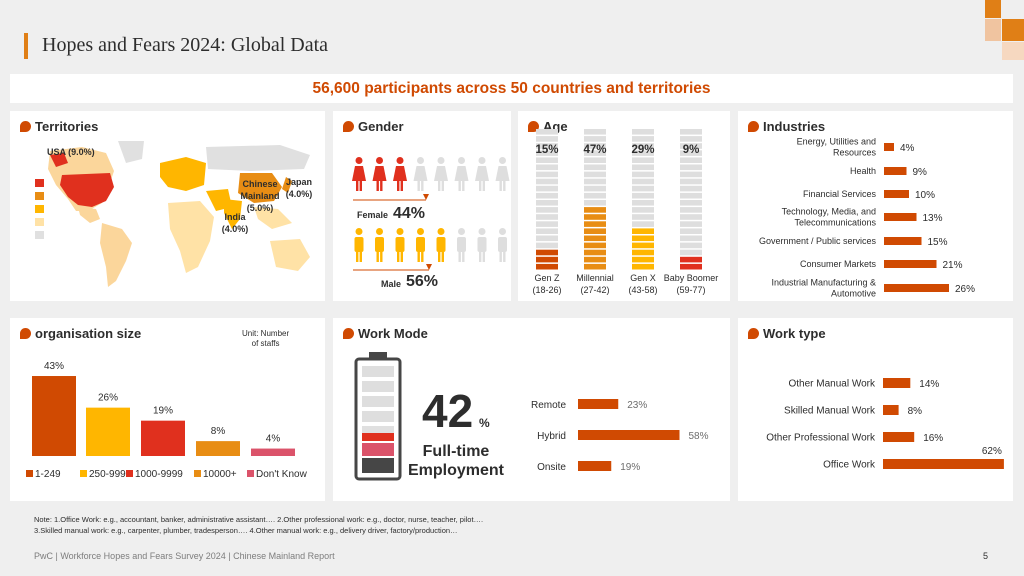 The image size is (1024, 576). Describe the element at coordinates (838, 264) in the screenshot. I see `industry-category-label: Consumer Markets` at that location.